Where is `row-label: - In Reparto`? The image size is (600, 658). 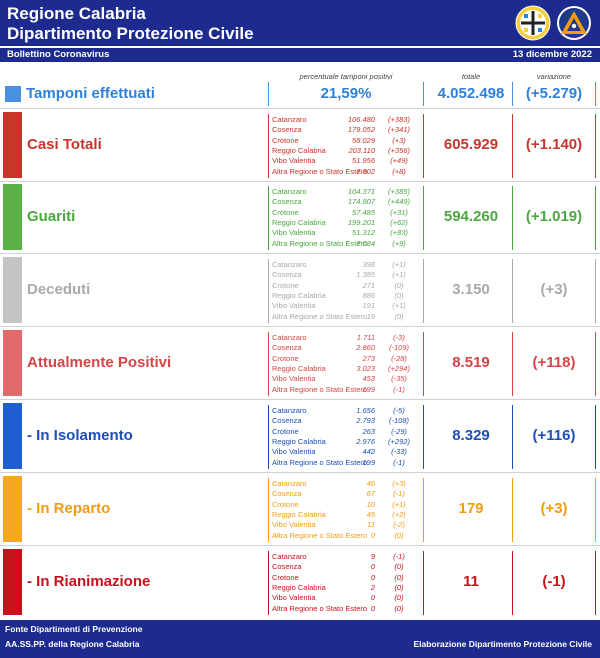
row-label: - In Reparto is located at coordinates (69, 508).